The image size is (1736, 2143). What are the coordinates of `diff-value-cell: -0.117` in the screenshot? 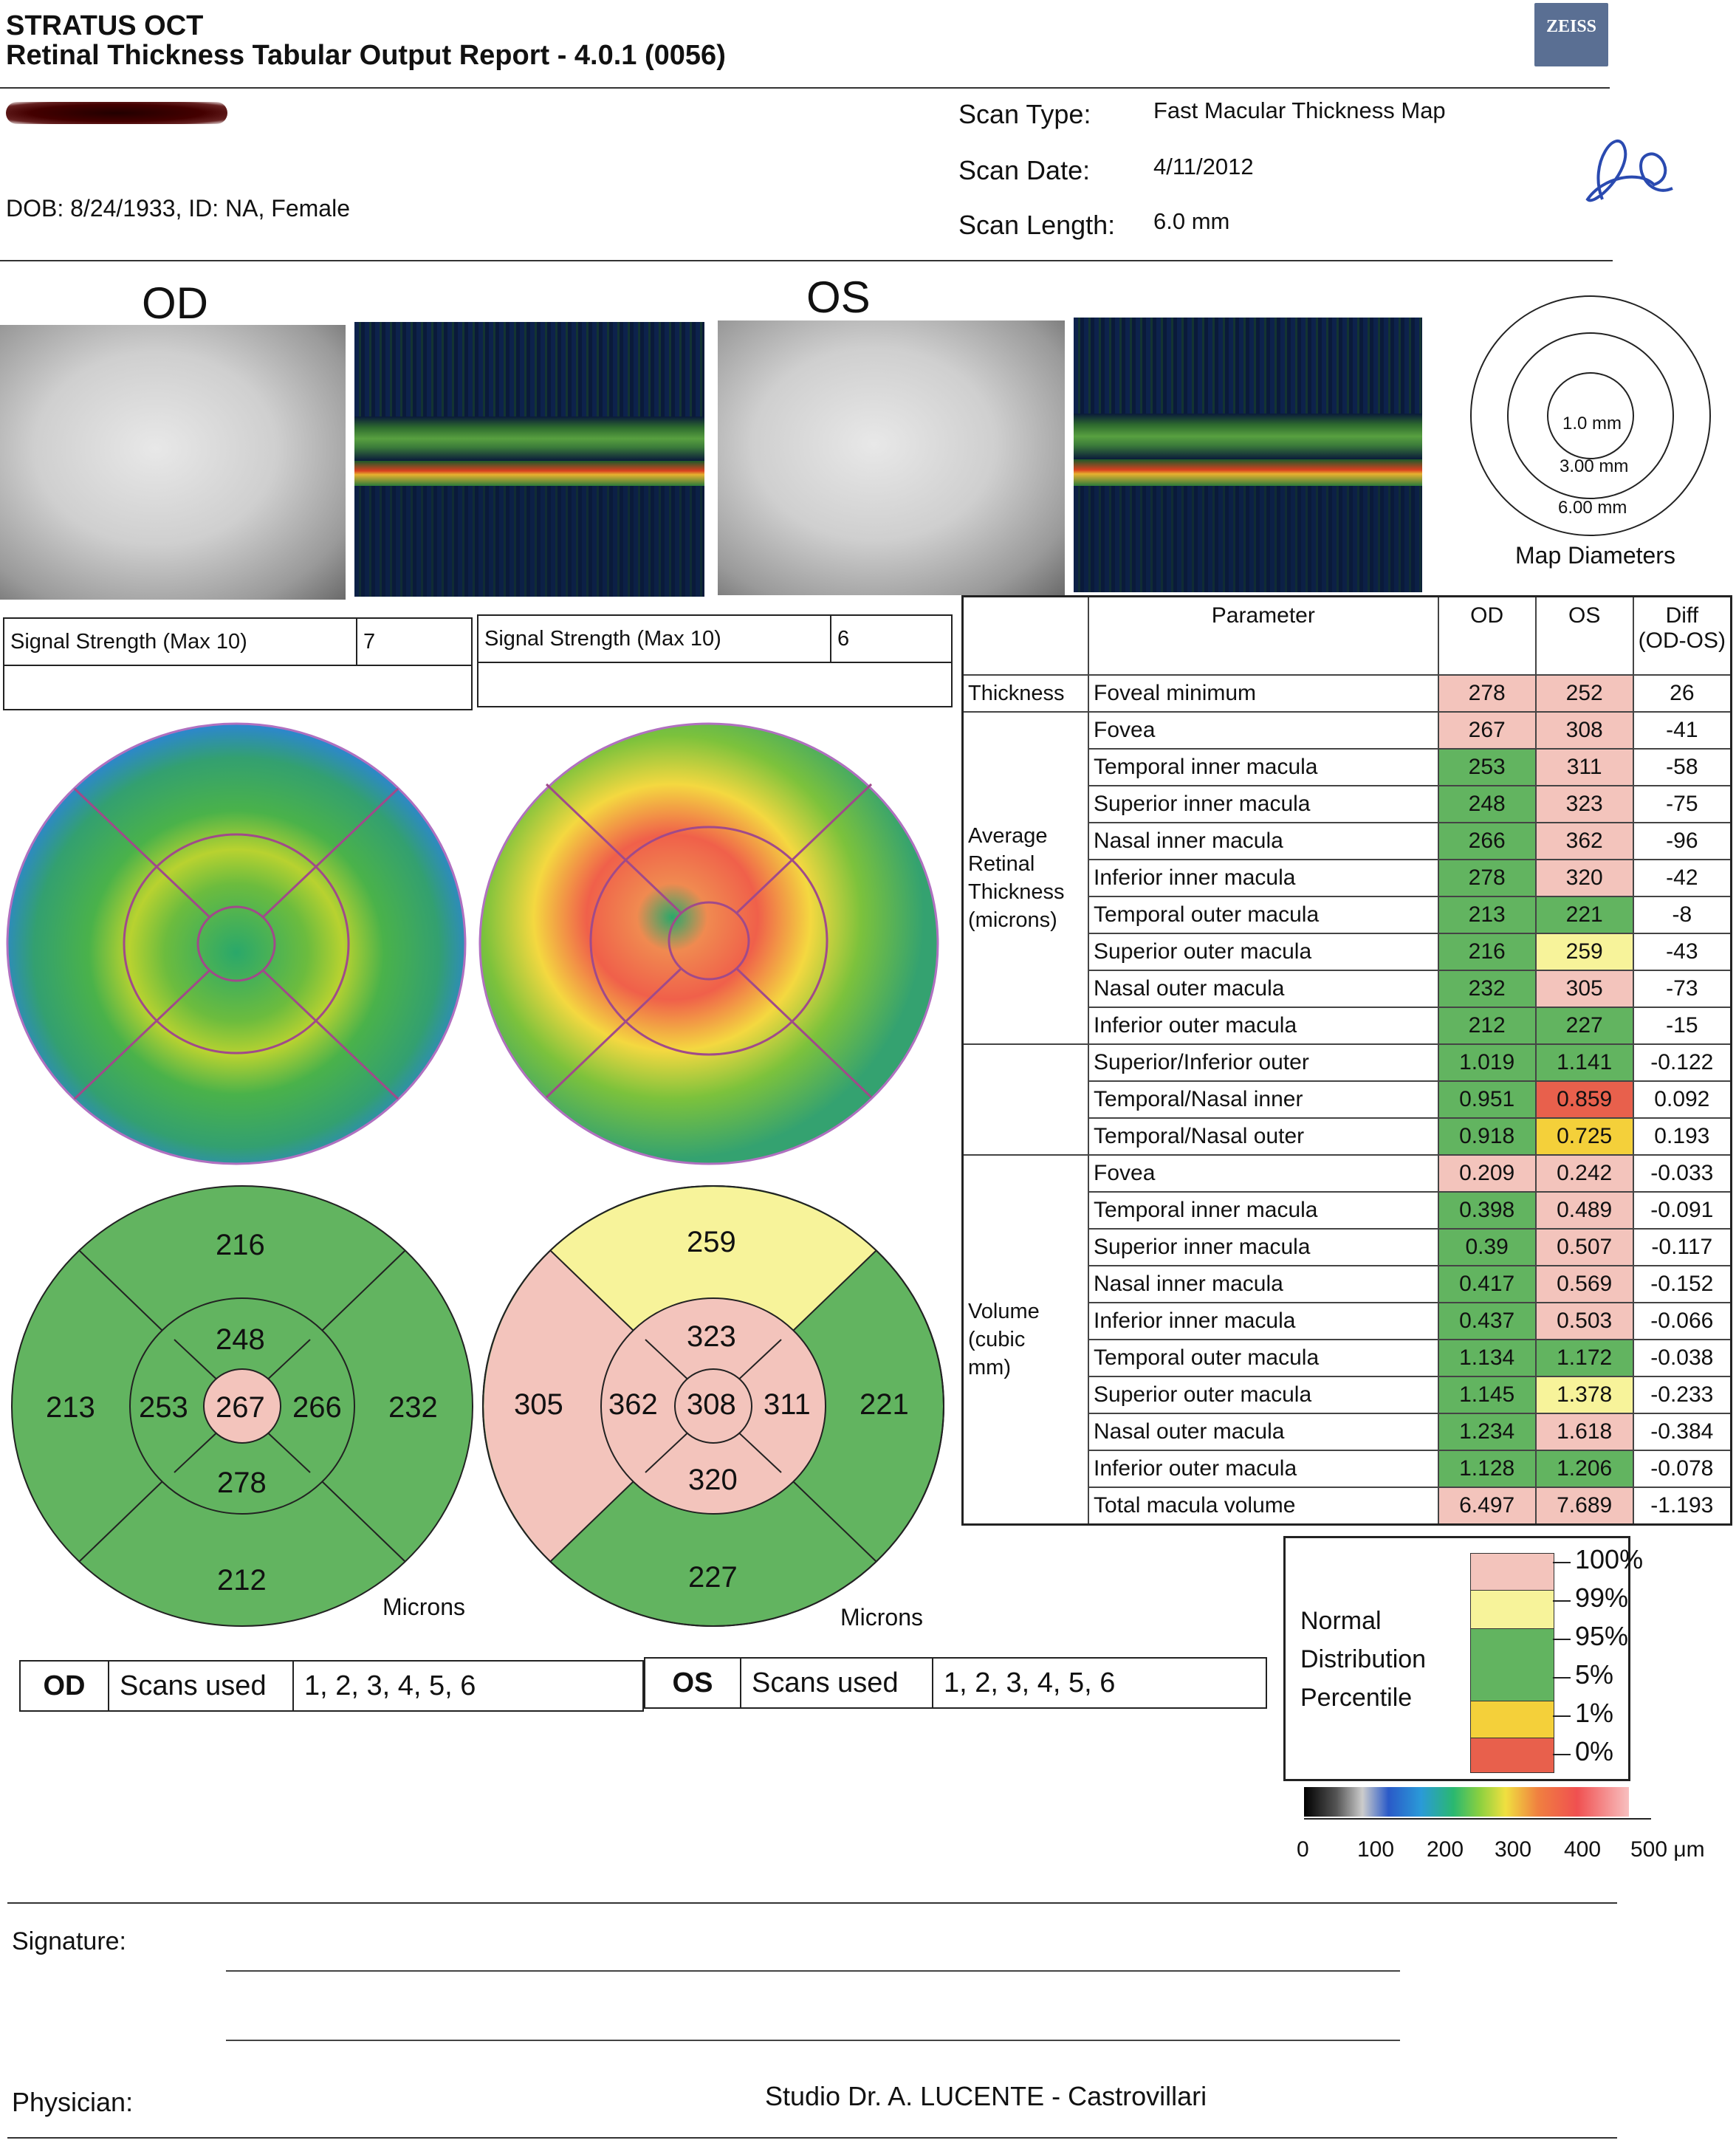 It's located at (1682, 1247).